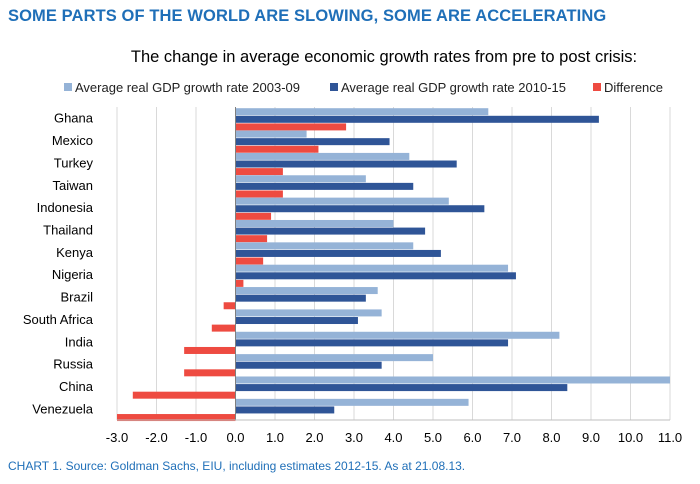 The height and width of the screenshot is (484, 700). I want to click on x-tick-label: 1.0, so click(275, 437).